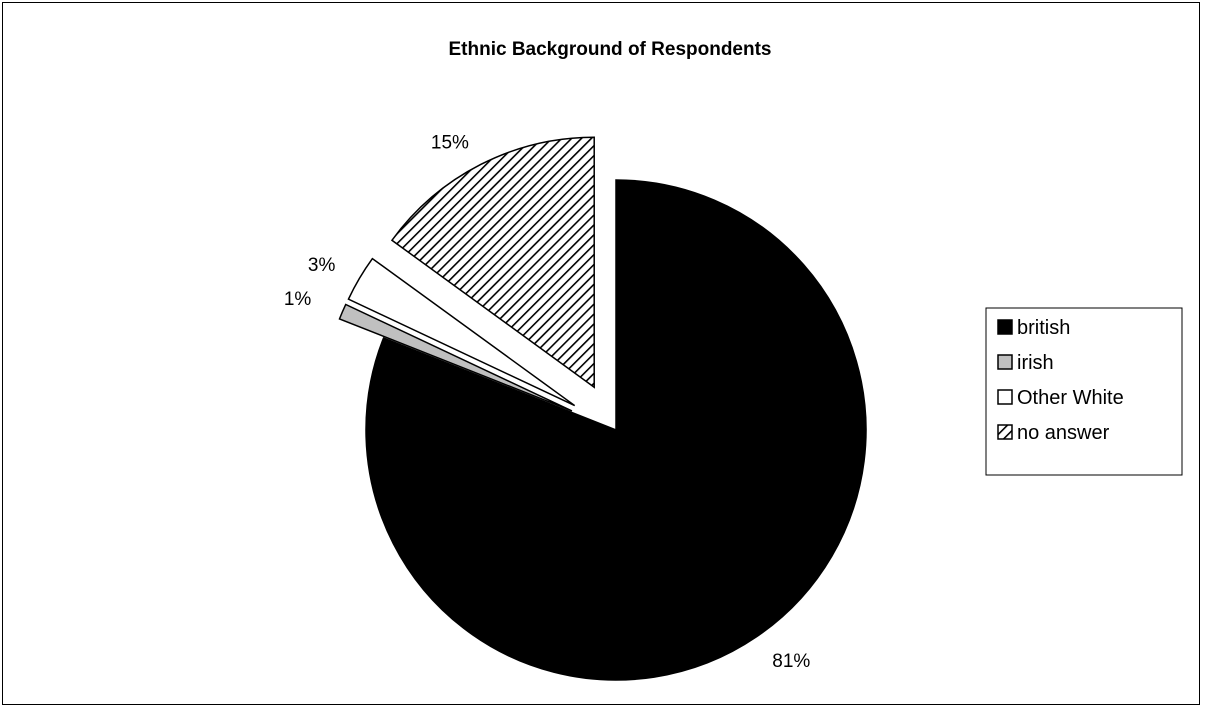 This screenshot has height=709, width=1205. Describe the element at coordinates (455, 357) in the screenshot. I see `pie-slice-irish` at that location.